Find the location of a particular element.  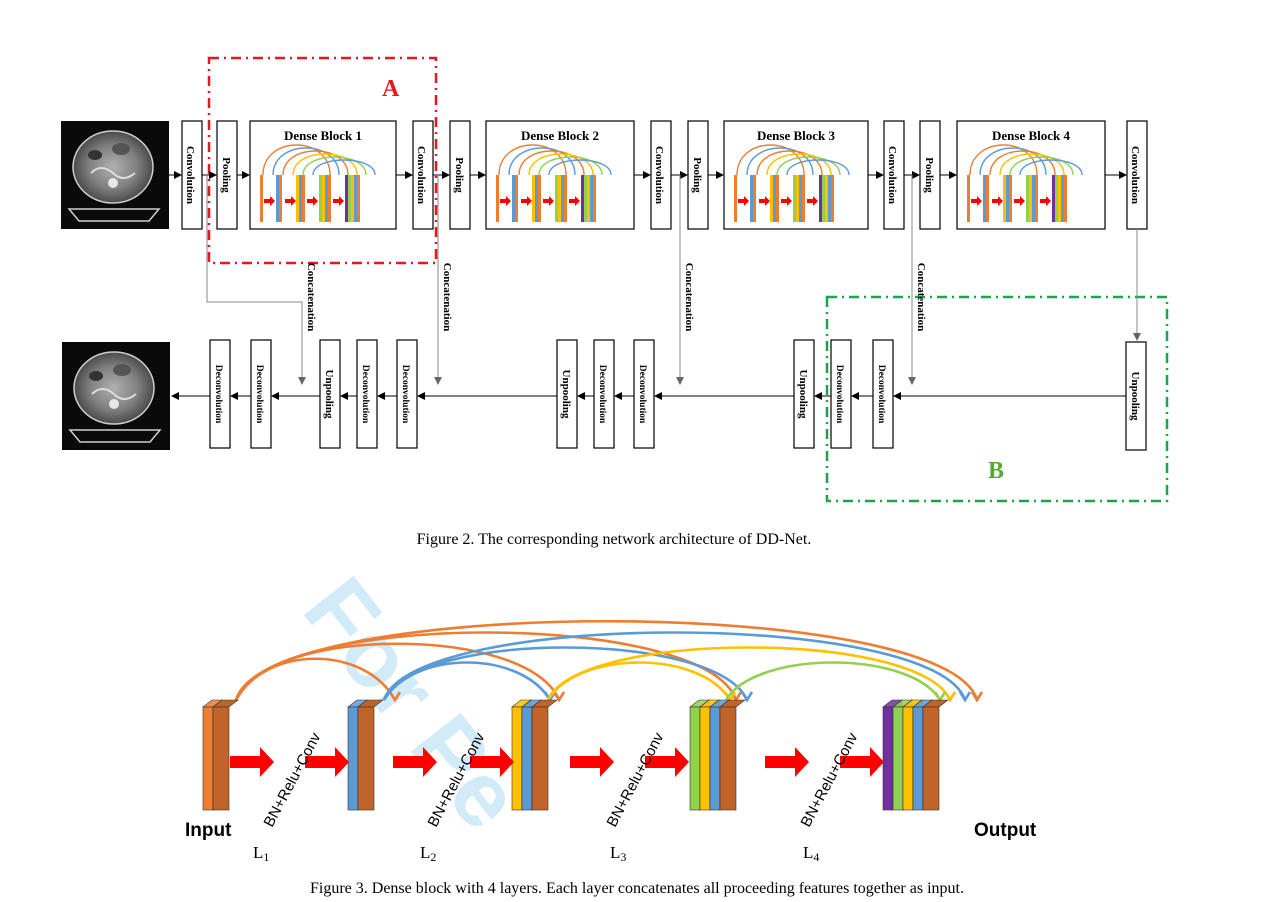

deconv-label-4: Deconvolution is located at coordinates (405, 394).